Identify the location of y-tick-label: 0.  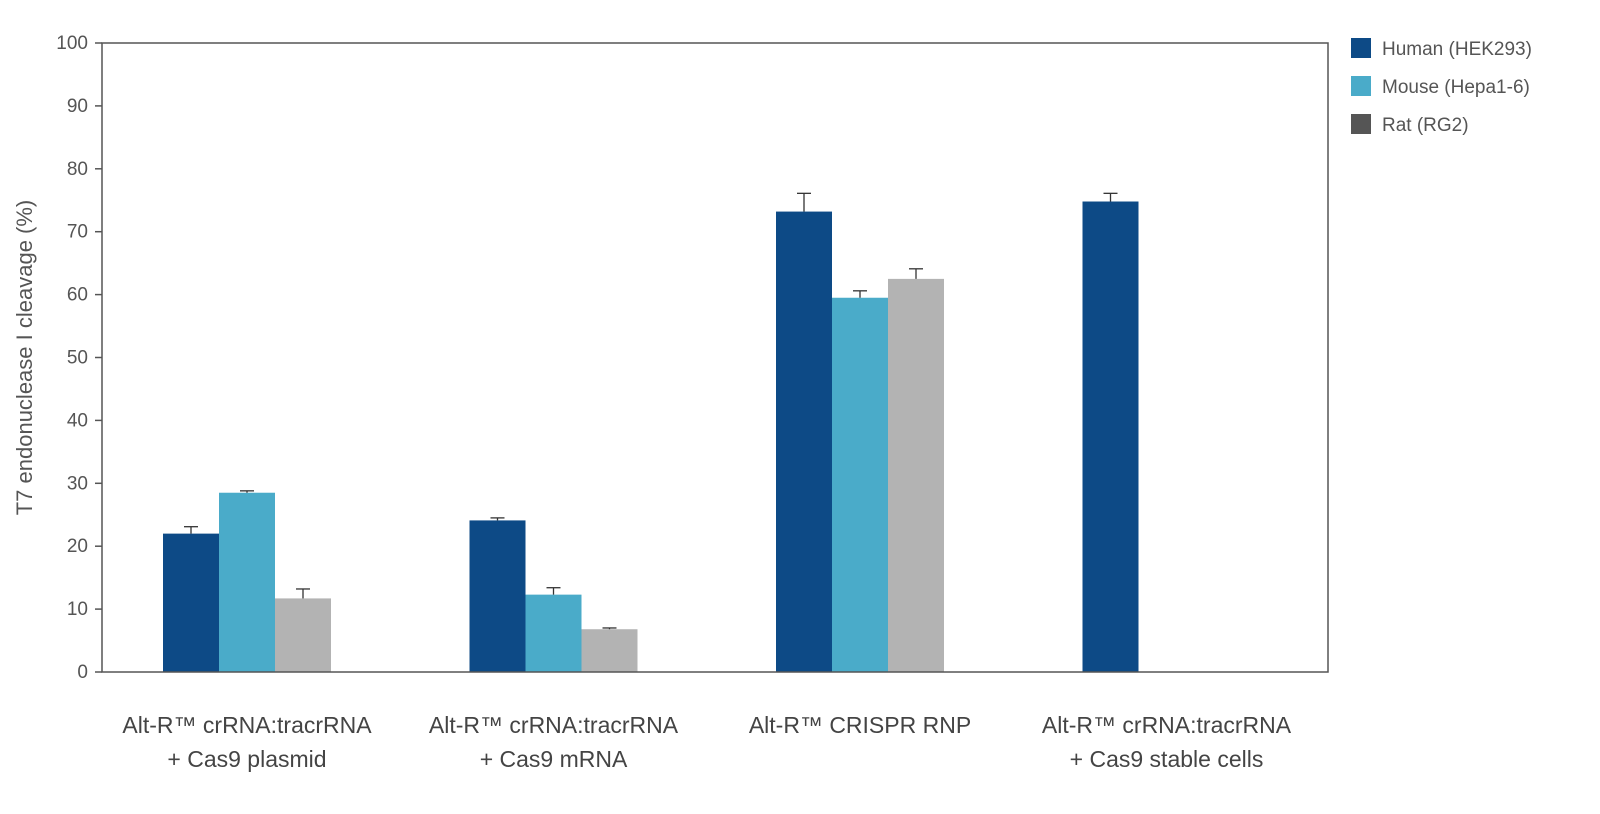
(82, 672).